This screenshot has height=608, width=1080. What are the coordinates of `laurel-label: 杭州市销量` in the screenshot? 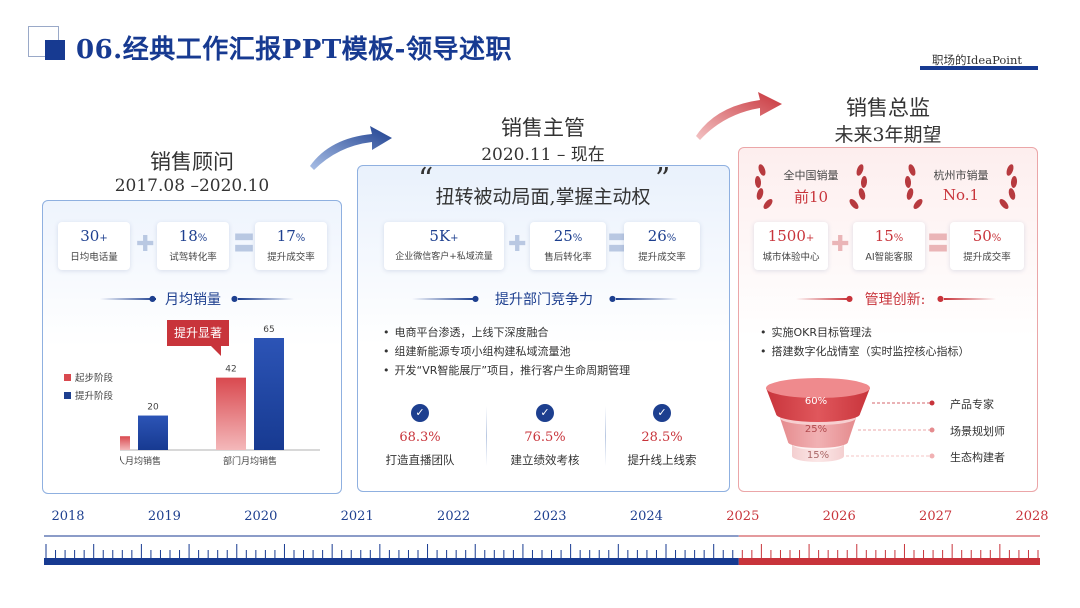 It's located at (961, 175).